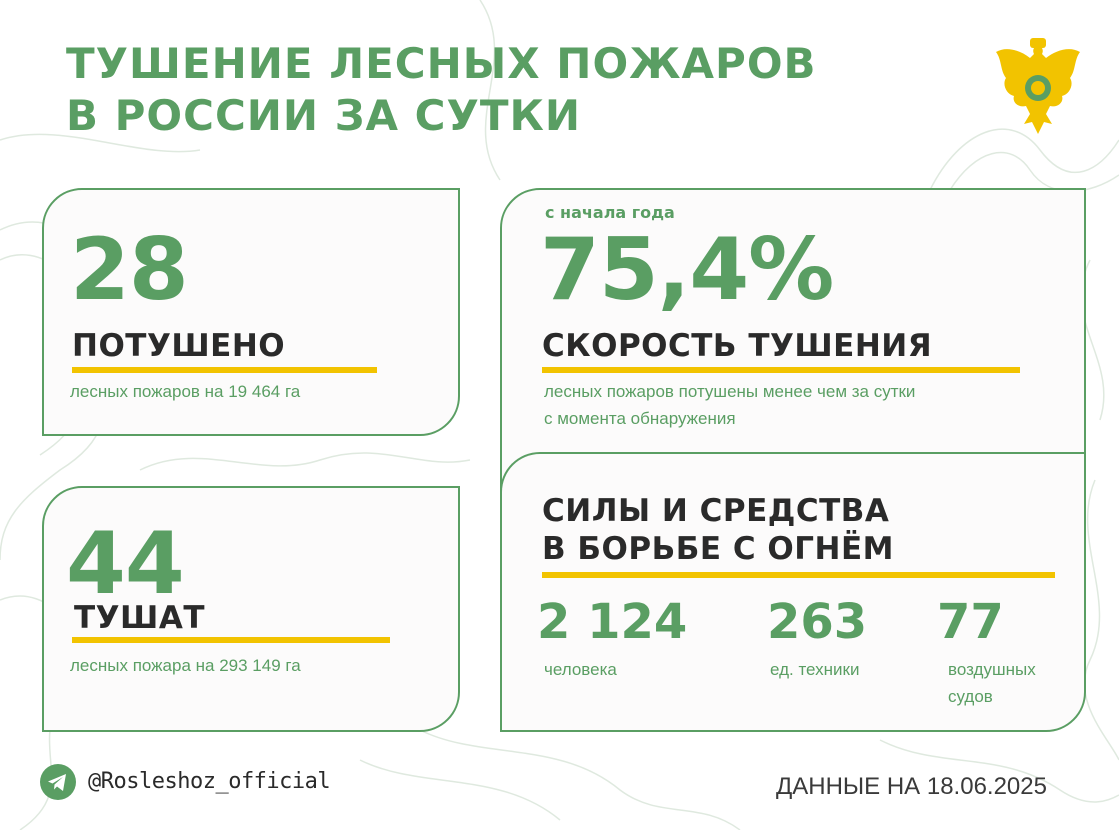 The height and width of the screenshot is (830, 1119). I want to click on active-fires-card, so click(251, 609).